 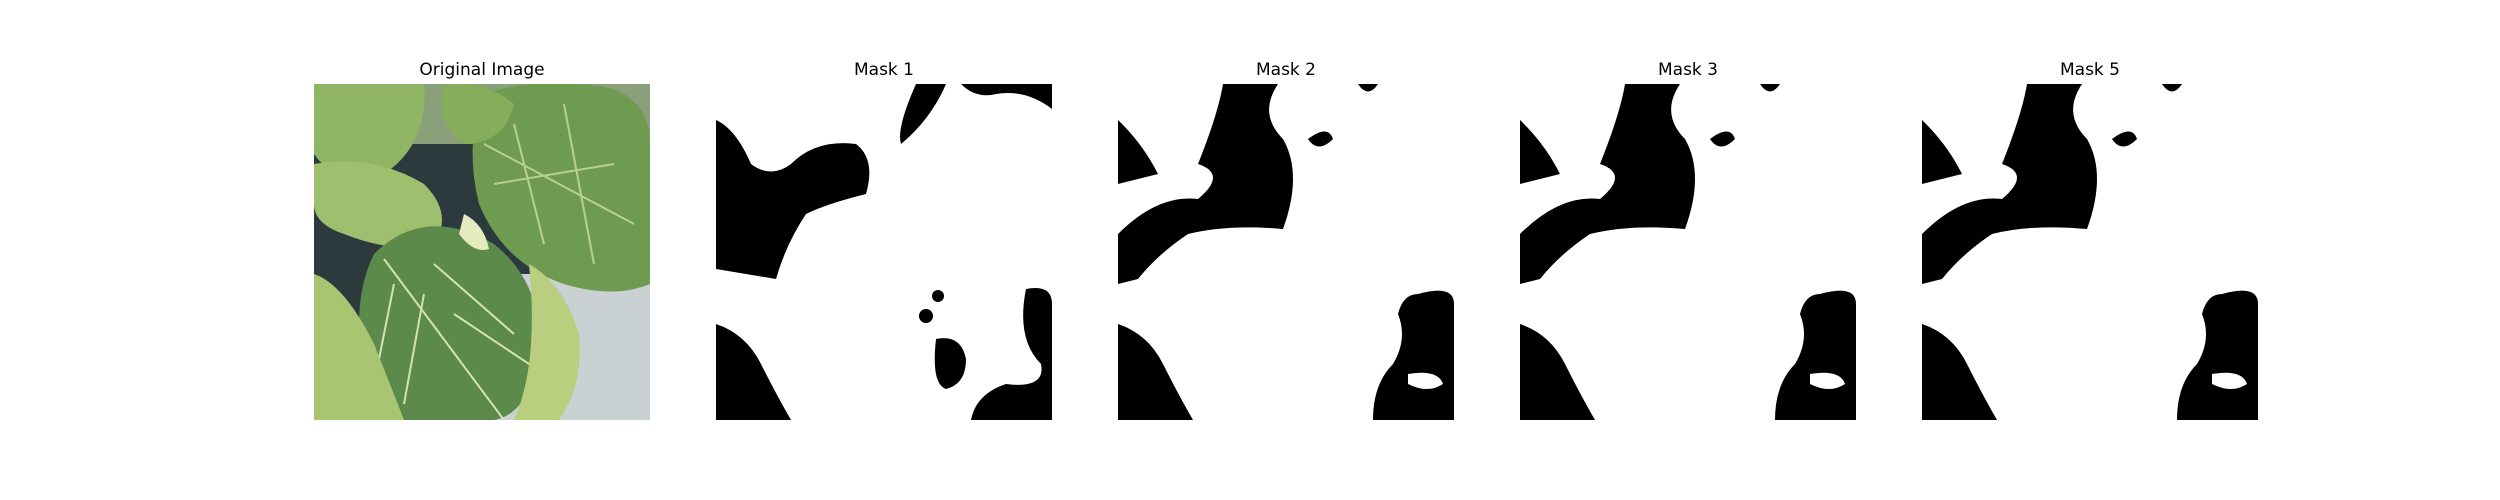 I want to click on panel-mask-5: Mask 5, so click(x=2090, y=250).